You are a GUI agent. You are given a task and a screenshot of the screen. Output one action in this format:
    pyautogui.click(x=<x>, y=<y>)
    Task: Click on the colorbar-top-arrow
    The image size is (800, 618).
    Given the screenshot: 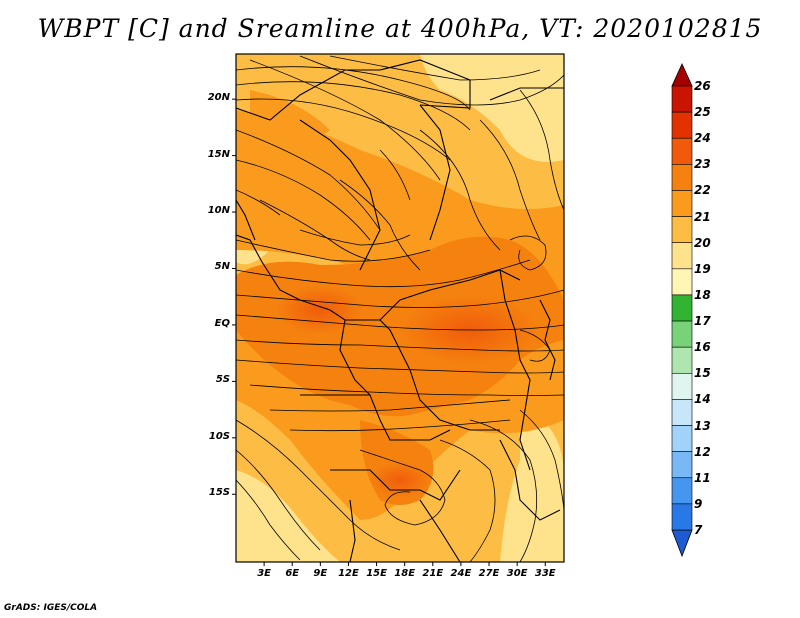 What is the action you would take?
    pyautogui.click(x=682, y=75)
    